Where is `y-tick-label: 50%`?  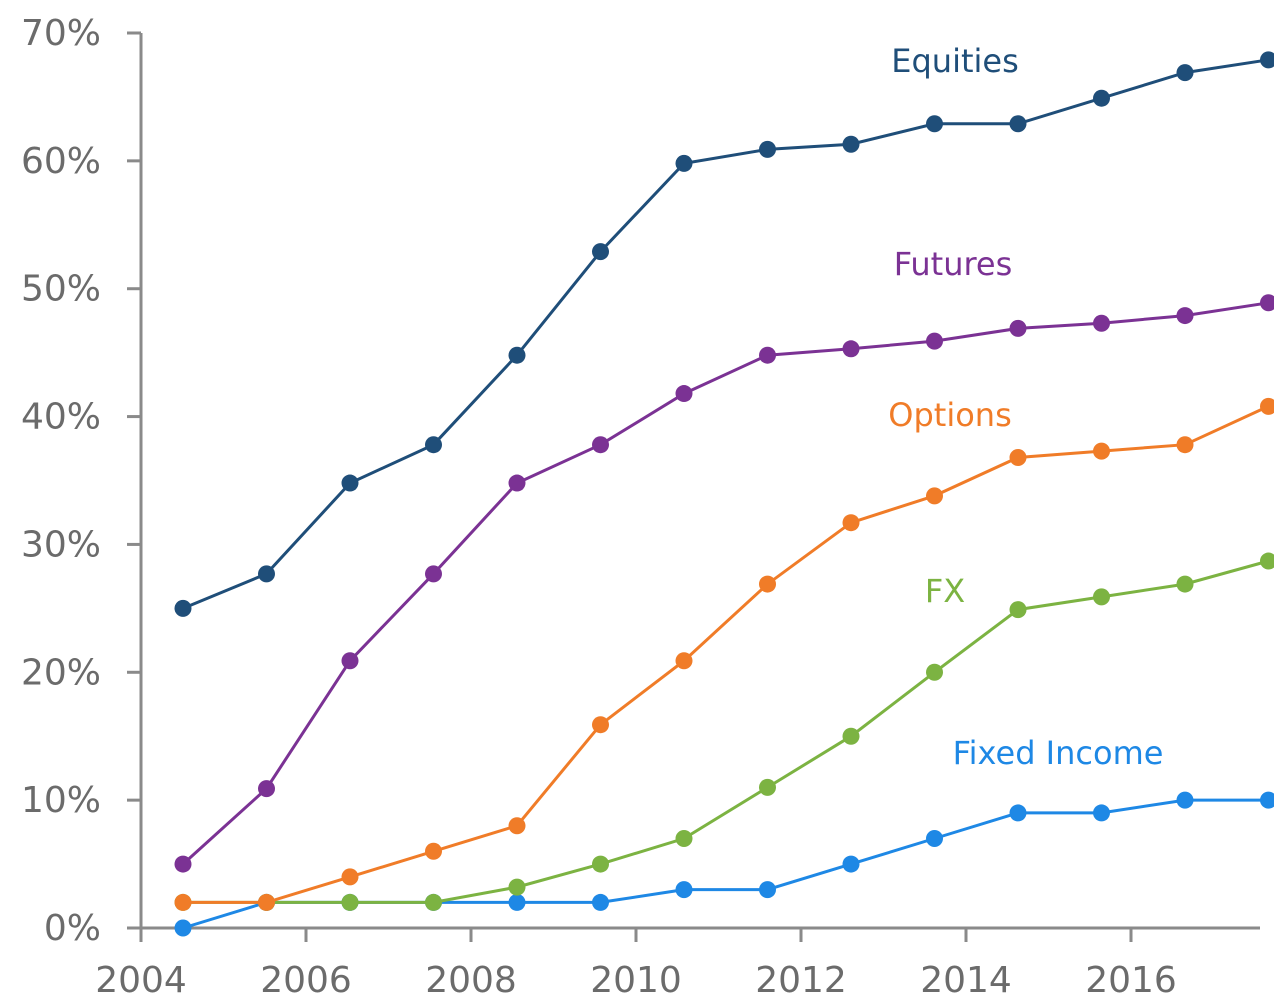 y-tick-label: 50% is located at coordinates (61, 289).